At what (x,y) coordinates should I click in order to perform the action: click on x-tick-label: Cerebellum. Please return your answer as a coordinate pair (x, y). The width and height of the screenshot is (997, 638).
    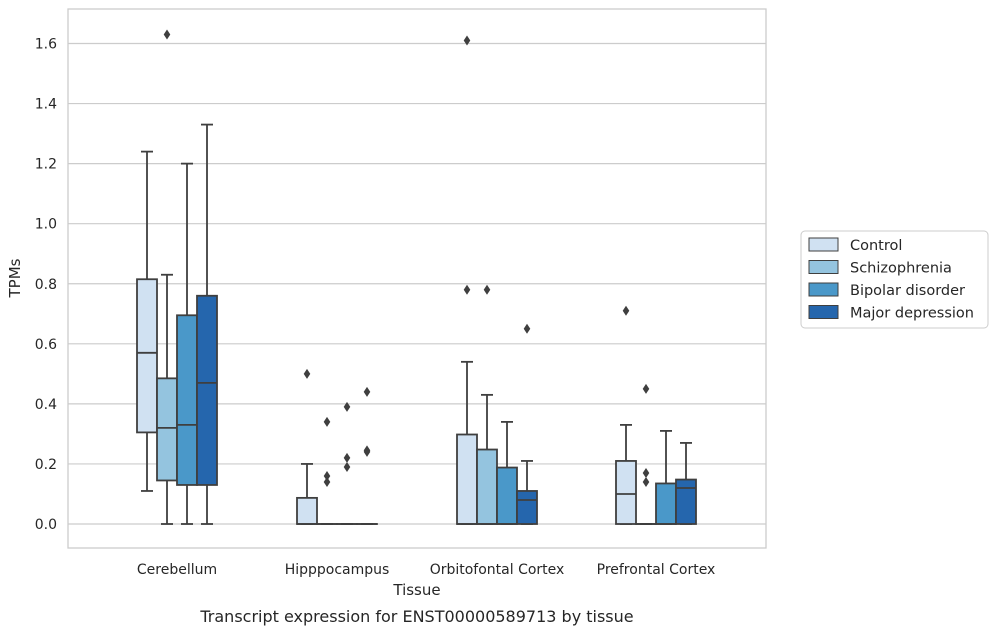
    Looking at the image, I should click on (177, 570).